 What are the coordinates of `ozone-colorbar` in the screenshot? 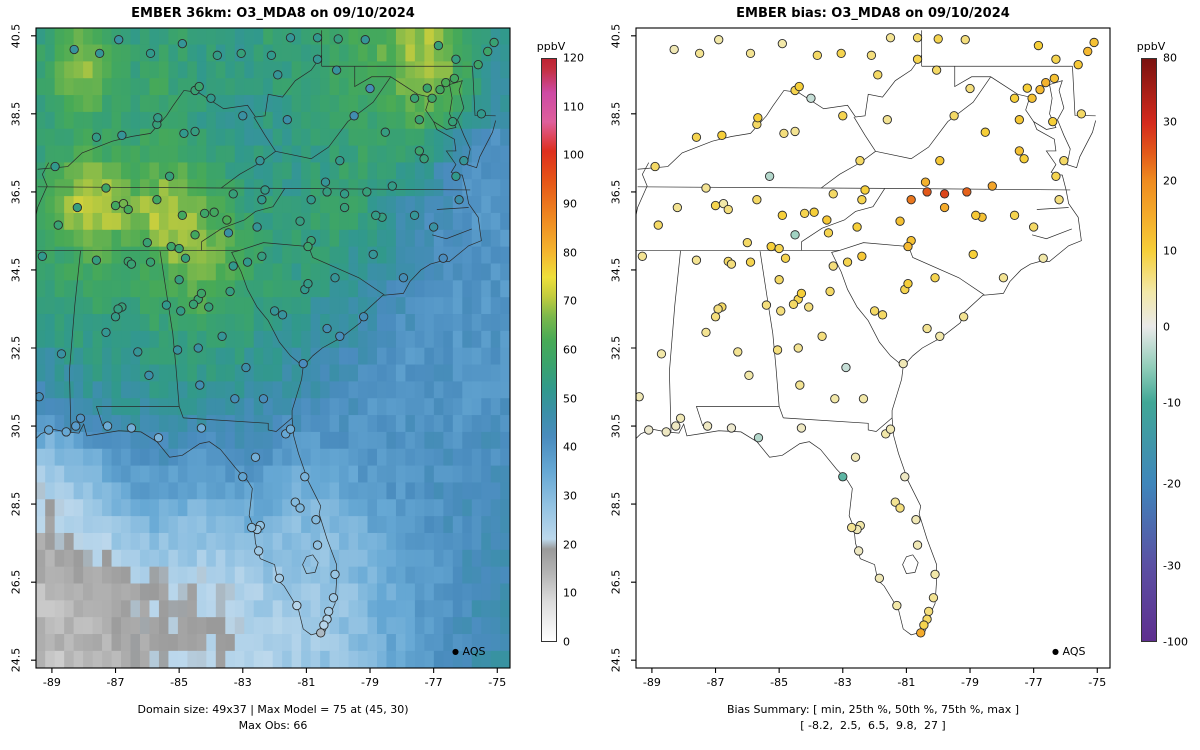 It's located at (549, 350).